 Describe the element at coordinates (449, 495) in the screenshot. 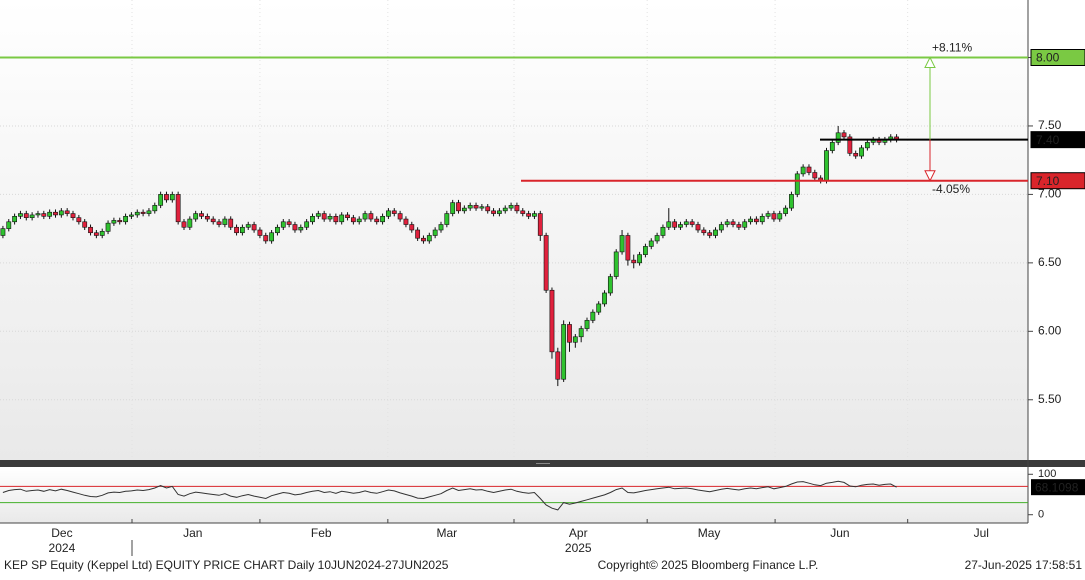

I see `rsi-line` at that location.